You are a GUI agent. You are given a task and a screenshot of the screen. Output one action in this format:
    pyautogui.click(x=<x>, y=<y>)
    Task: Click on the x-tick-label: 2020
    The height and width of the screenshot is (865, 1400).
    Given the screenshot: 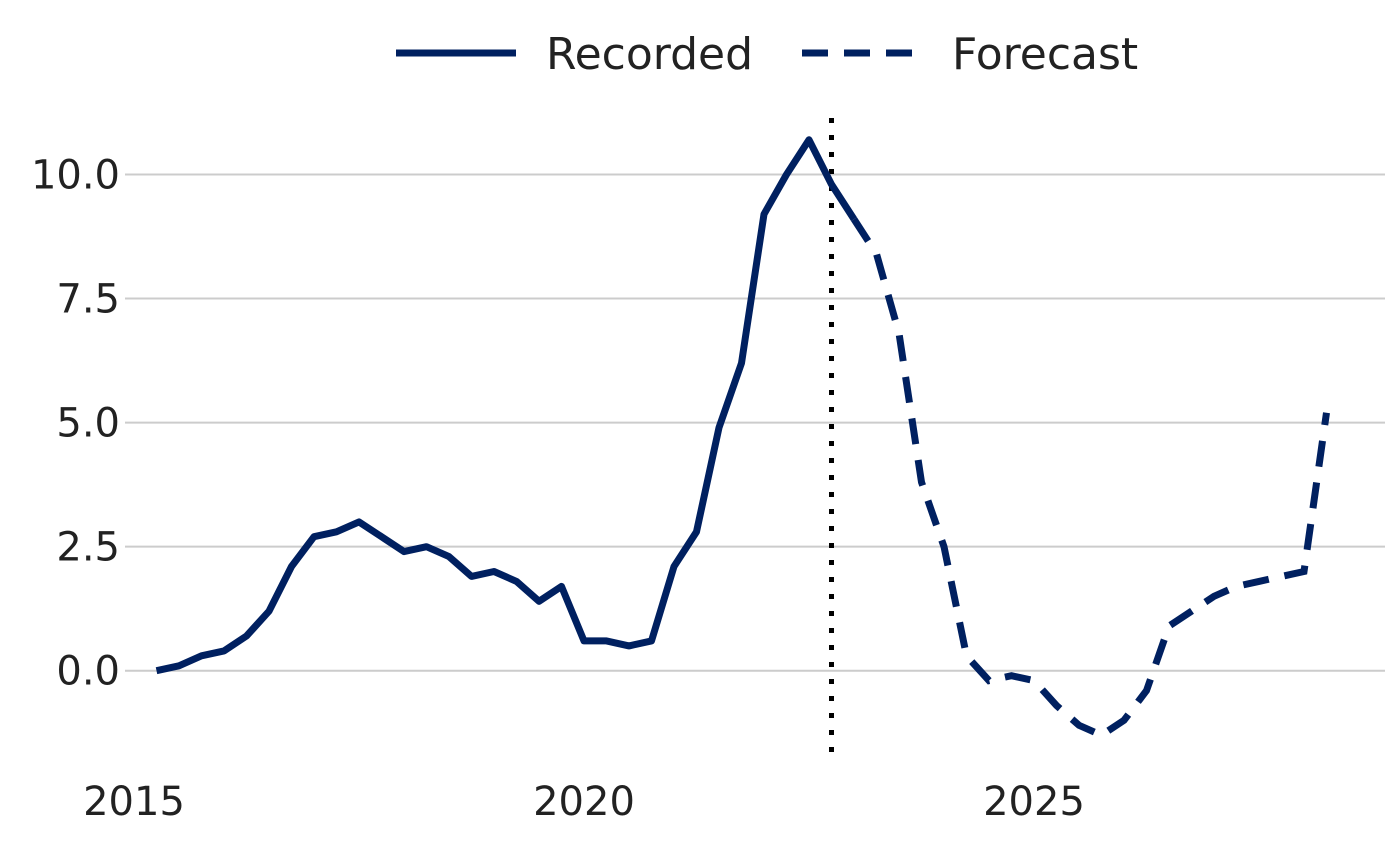 What is the action you would take?
    pyautogui.click(x=584, y=802)
    